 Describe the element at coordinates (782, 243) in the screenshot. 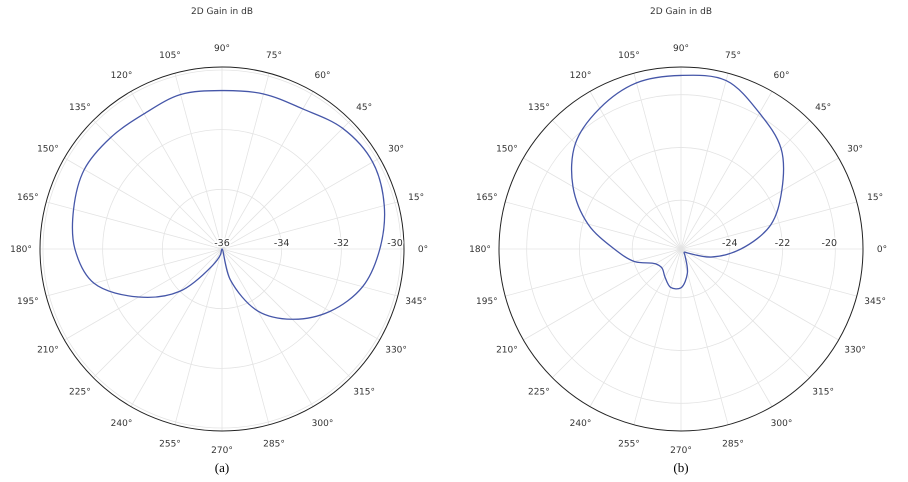

I see `y-tick-label: -22` at that location.